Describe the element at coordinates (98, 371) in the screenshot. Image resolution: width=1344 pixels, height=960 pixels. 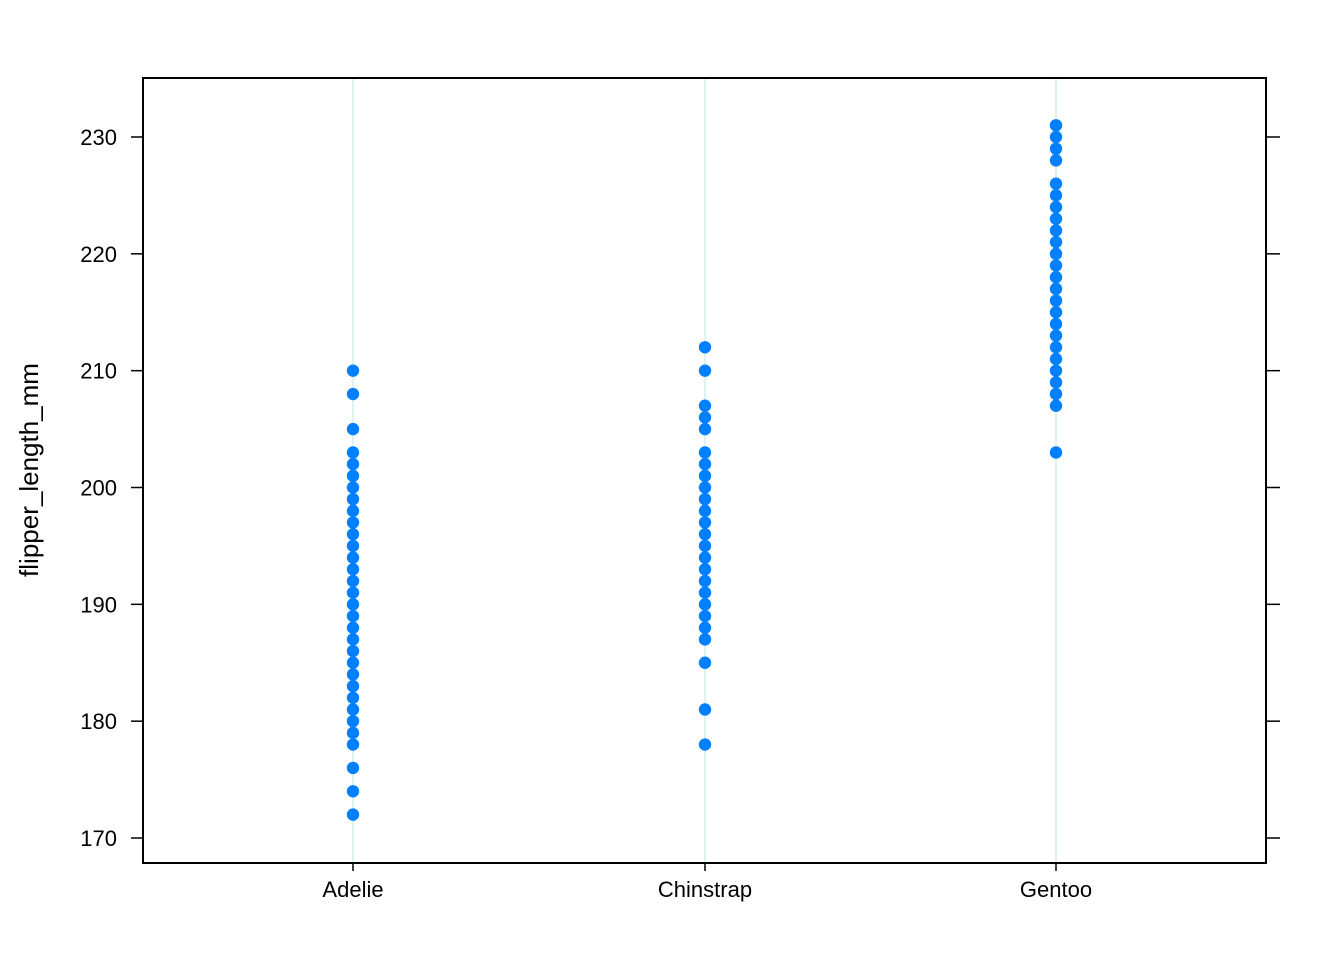
I see `y-tick-label-210: 210` at that location.